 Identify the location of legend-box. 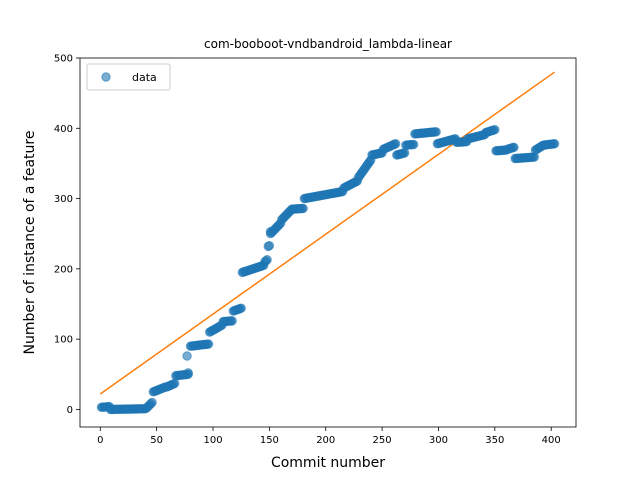
(128, 77).